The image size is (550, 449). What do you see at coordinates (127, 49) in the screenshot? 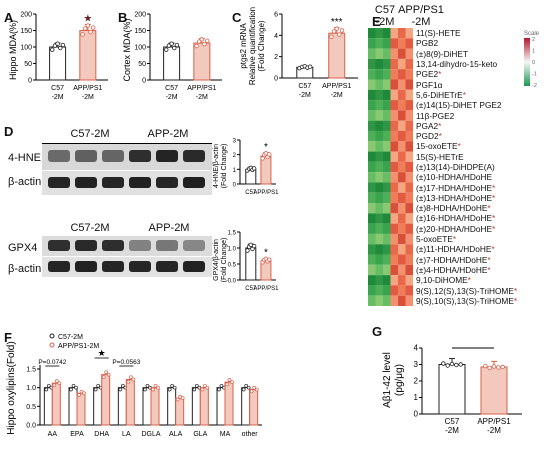
I see `panel-b-ylabel: Cortex MDA(%)` at bounding box center [127, 49].